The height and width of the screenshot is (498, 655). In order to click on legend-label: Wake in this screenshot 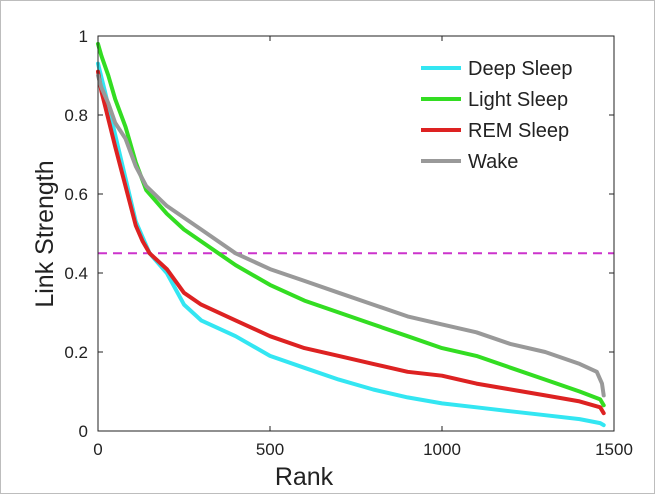, I will do `click(493, 162)`.